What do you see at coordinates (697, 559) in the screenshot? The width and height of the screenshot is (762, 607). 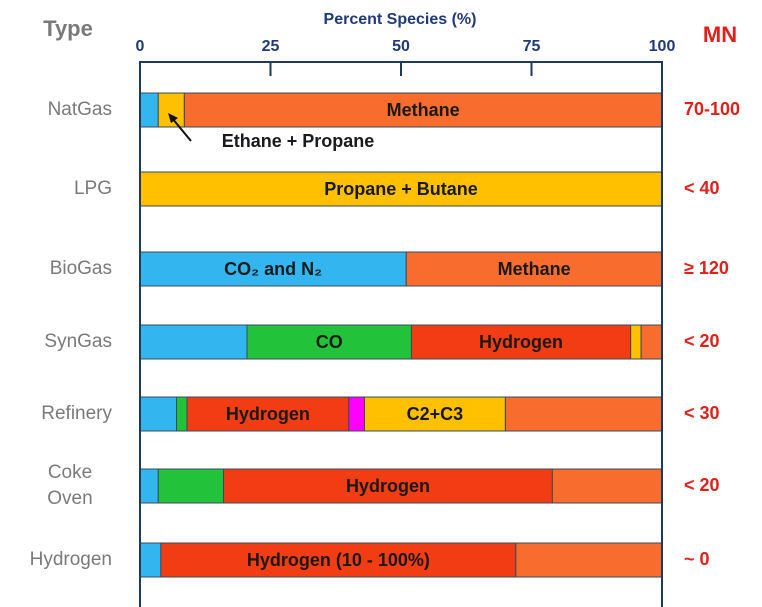 I see `side-value: ~ 0` at bounding box center [697, 559].